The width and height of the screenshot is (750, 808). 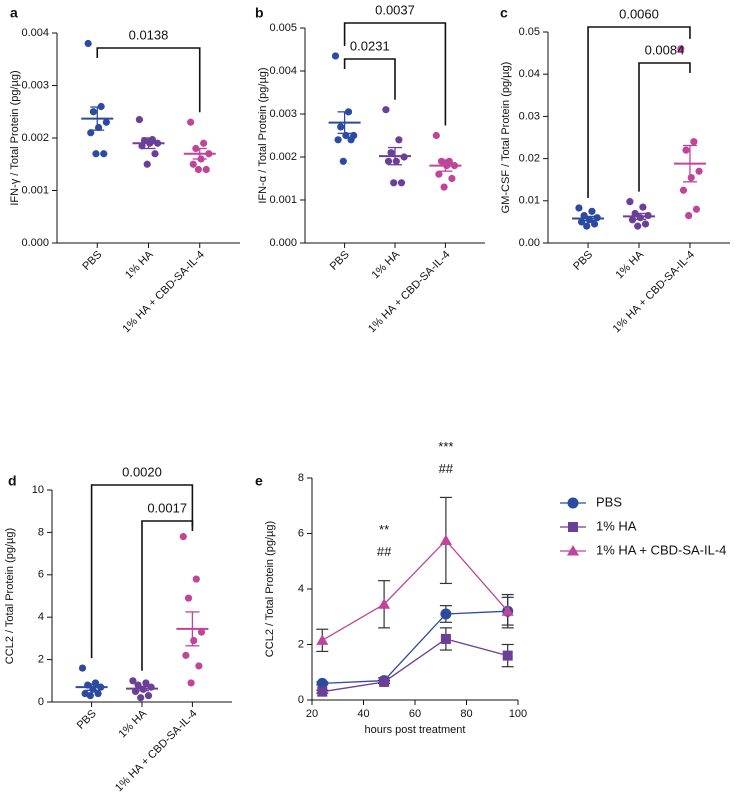 What do you see at coordinates (609, 501) in the screenshot?
I see `legend-label: PBS` at bounding box center [609, 501].